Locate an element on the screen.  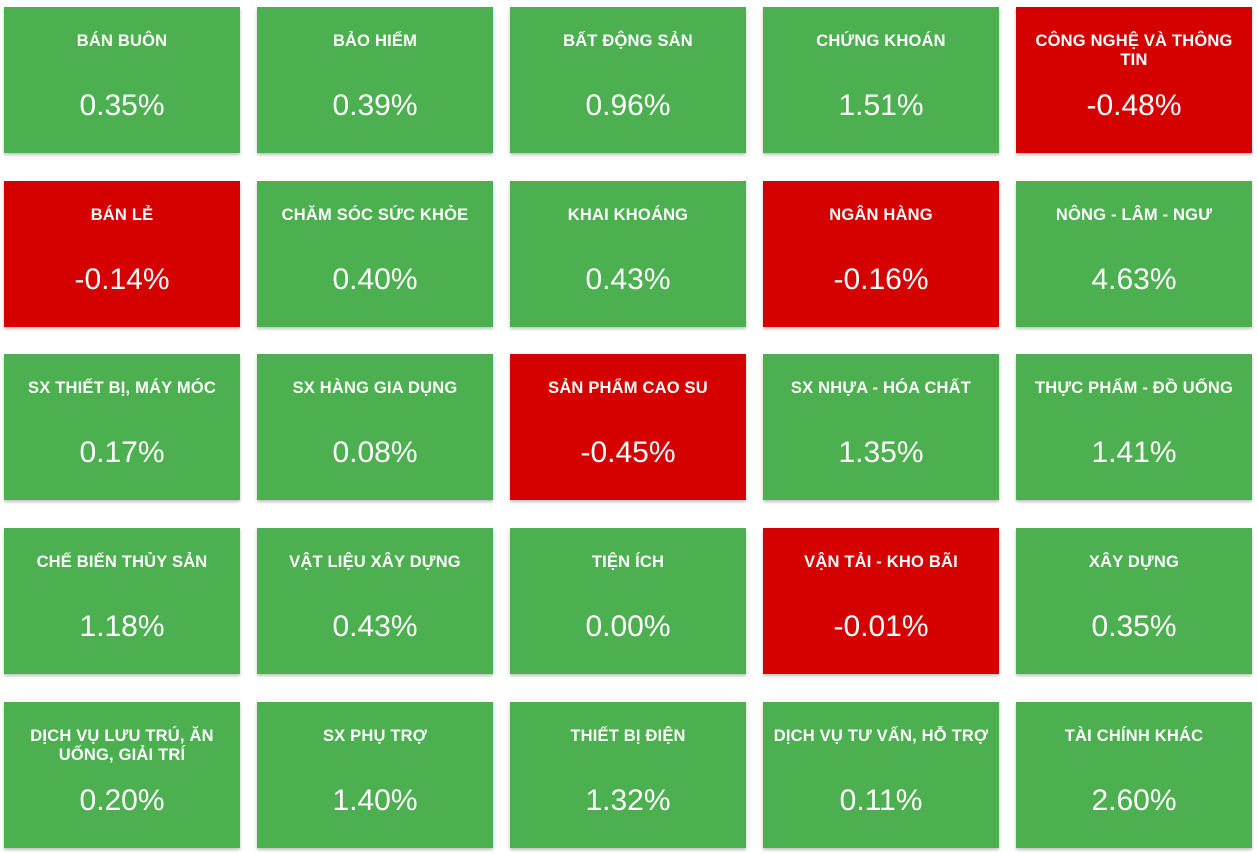
sector-change-value: 0.08% is located at coordinates (375, 452).